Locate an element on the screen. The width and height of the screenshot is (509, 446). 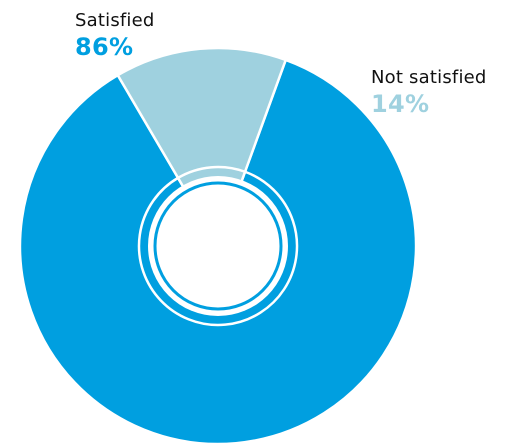
slice-label-satisfied-name: Satisfied is located at coordinates (115, 20).